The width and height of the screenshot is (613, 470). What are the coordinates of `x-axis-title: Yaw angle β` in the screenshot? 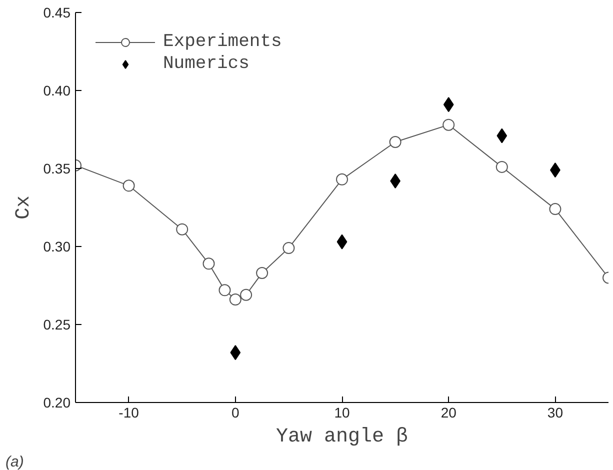 It's located at (342, 437).